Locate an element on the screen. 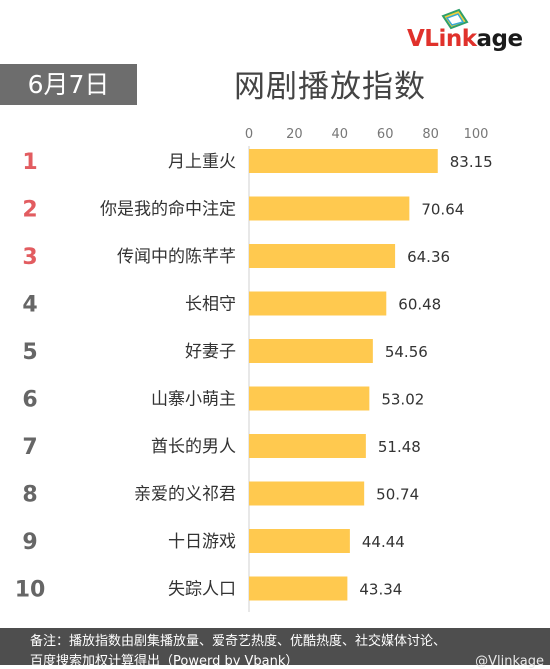  footer-line-2: 百度搜索加权计算得出（Powerd by Vbank） is located at coordinates (164, 659).